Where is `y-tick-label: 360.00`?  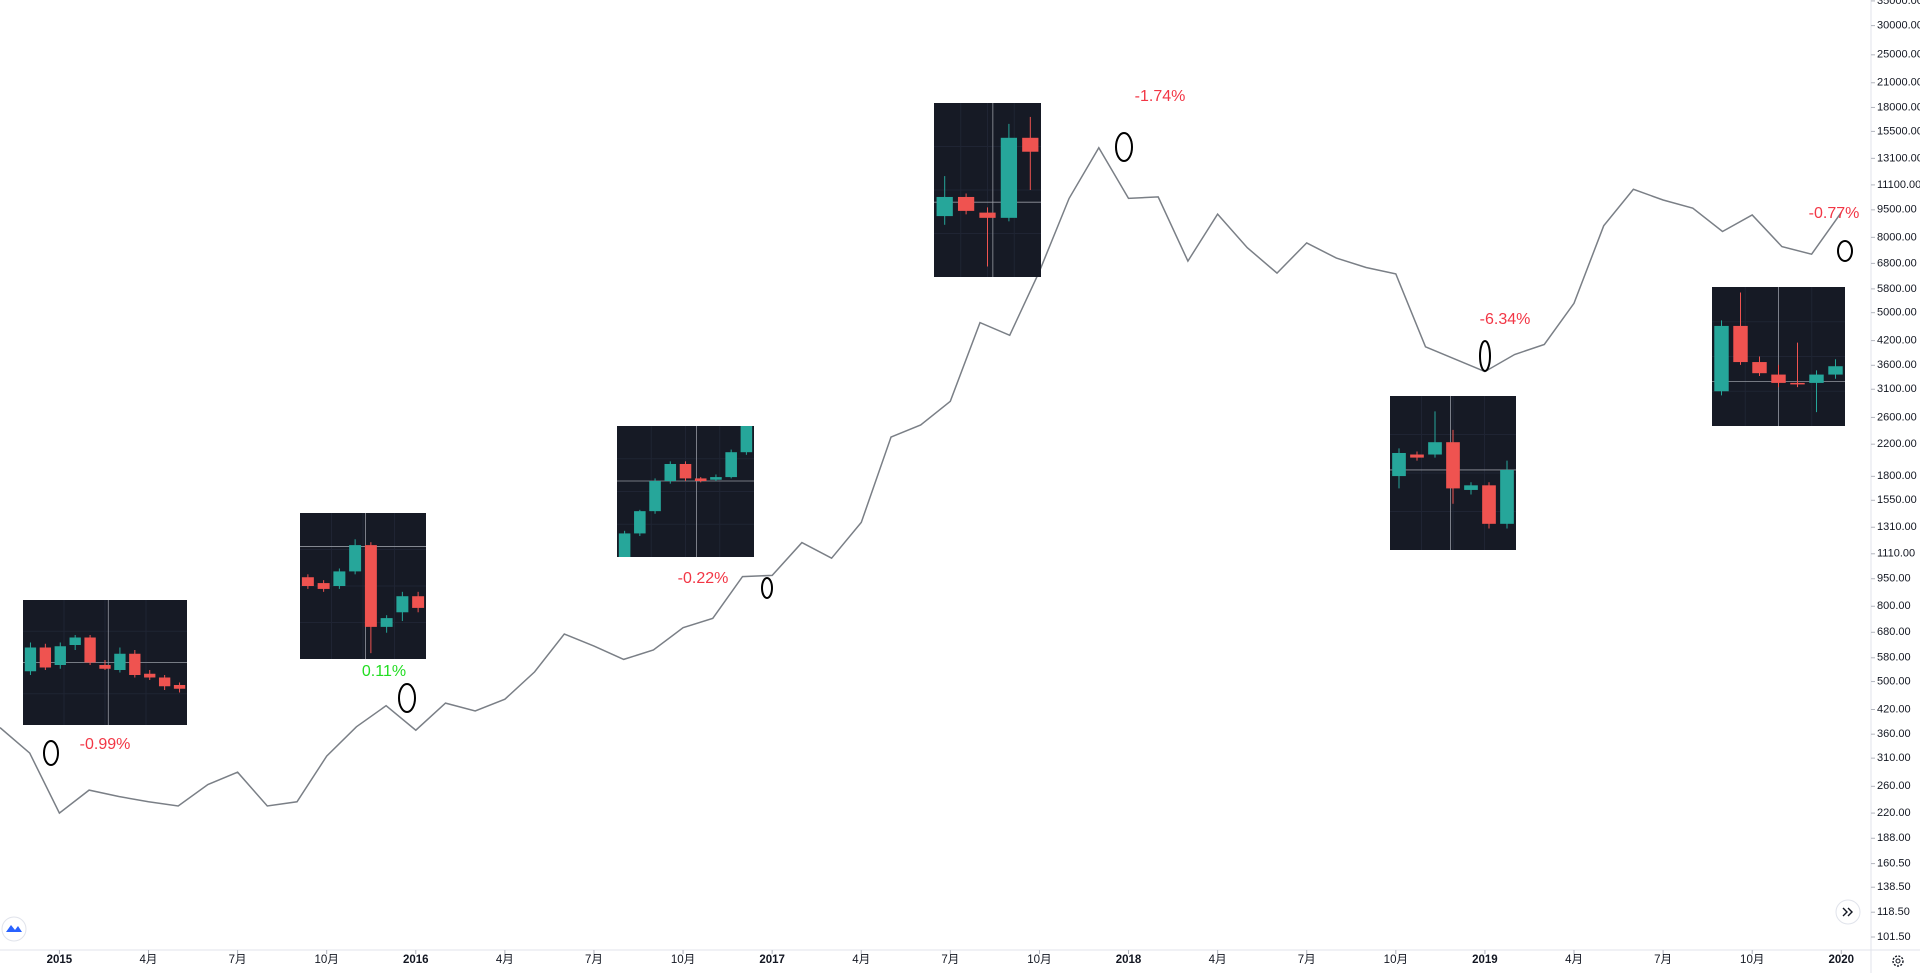
y-tick-label: 360.00 is located at coordinates (1894, 734).